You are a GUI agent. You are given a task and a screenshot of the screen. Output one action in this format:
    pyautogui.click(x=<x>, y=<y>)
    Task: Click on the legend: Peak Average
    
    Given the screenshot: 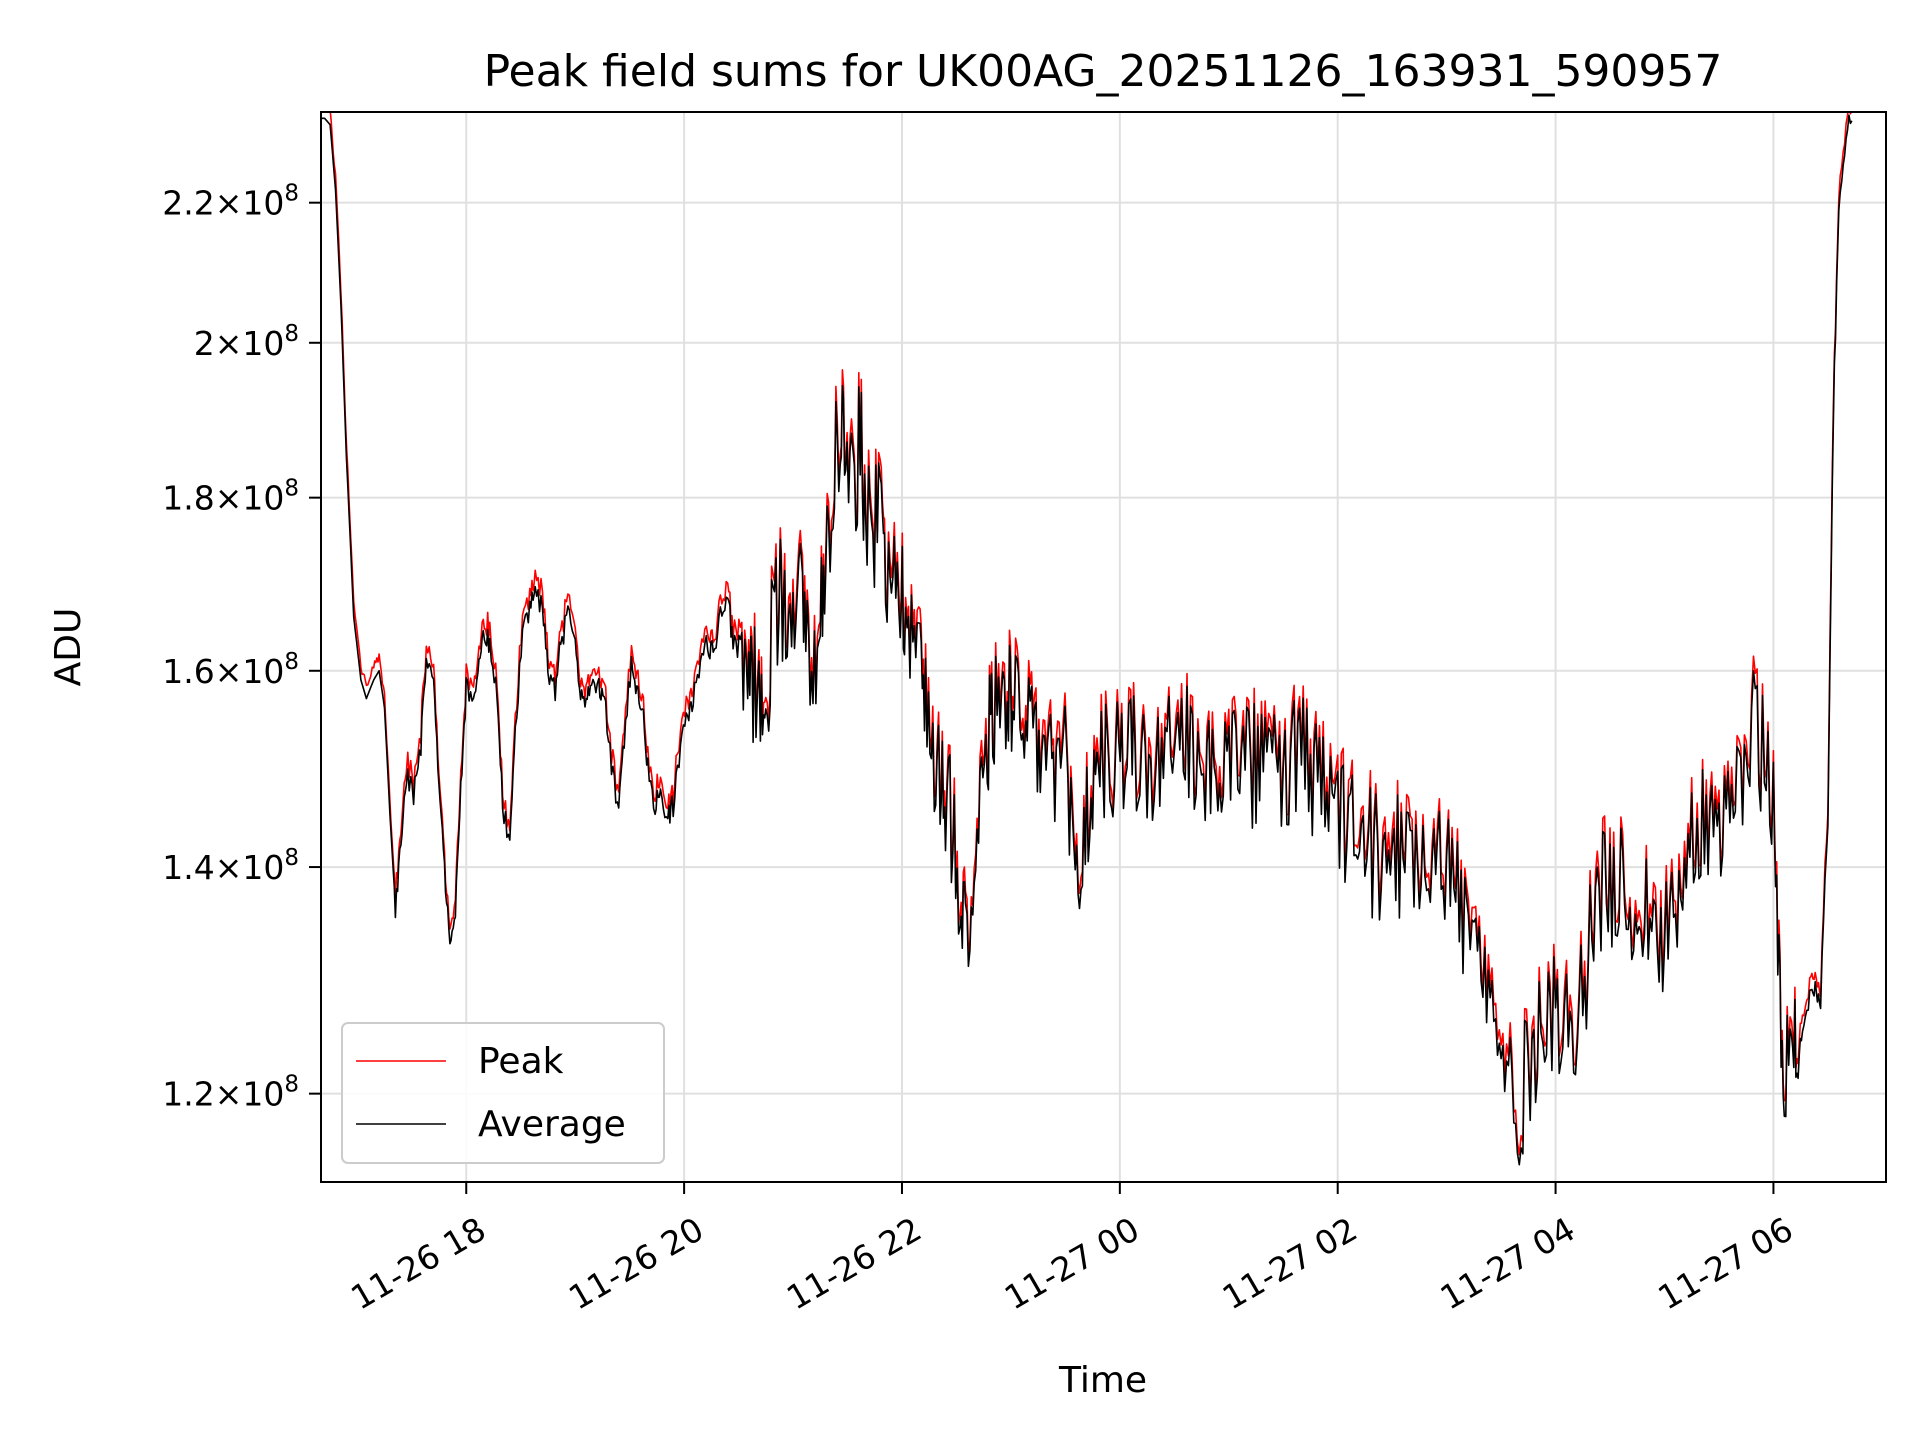 What is the action you would take?
    pyautogui.click(x=503, y=1093)
    